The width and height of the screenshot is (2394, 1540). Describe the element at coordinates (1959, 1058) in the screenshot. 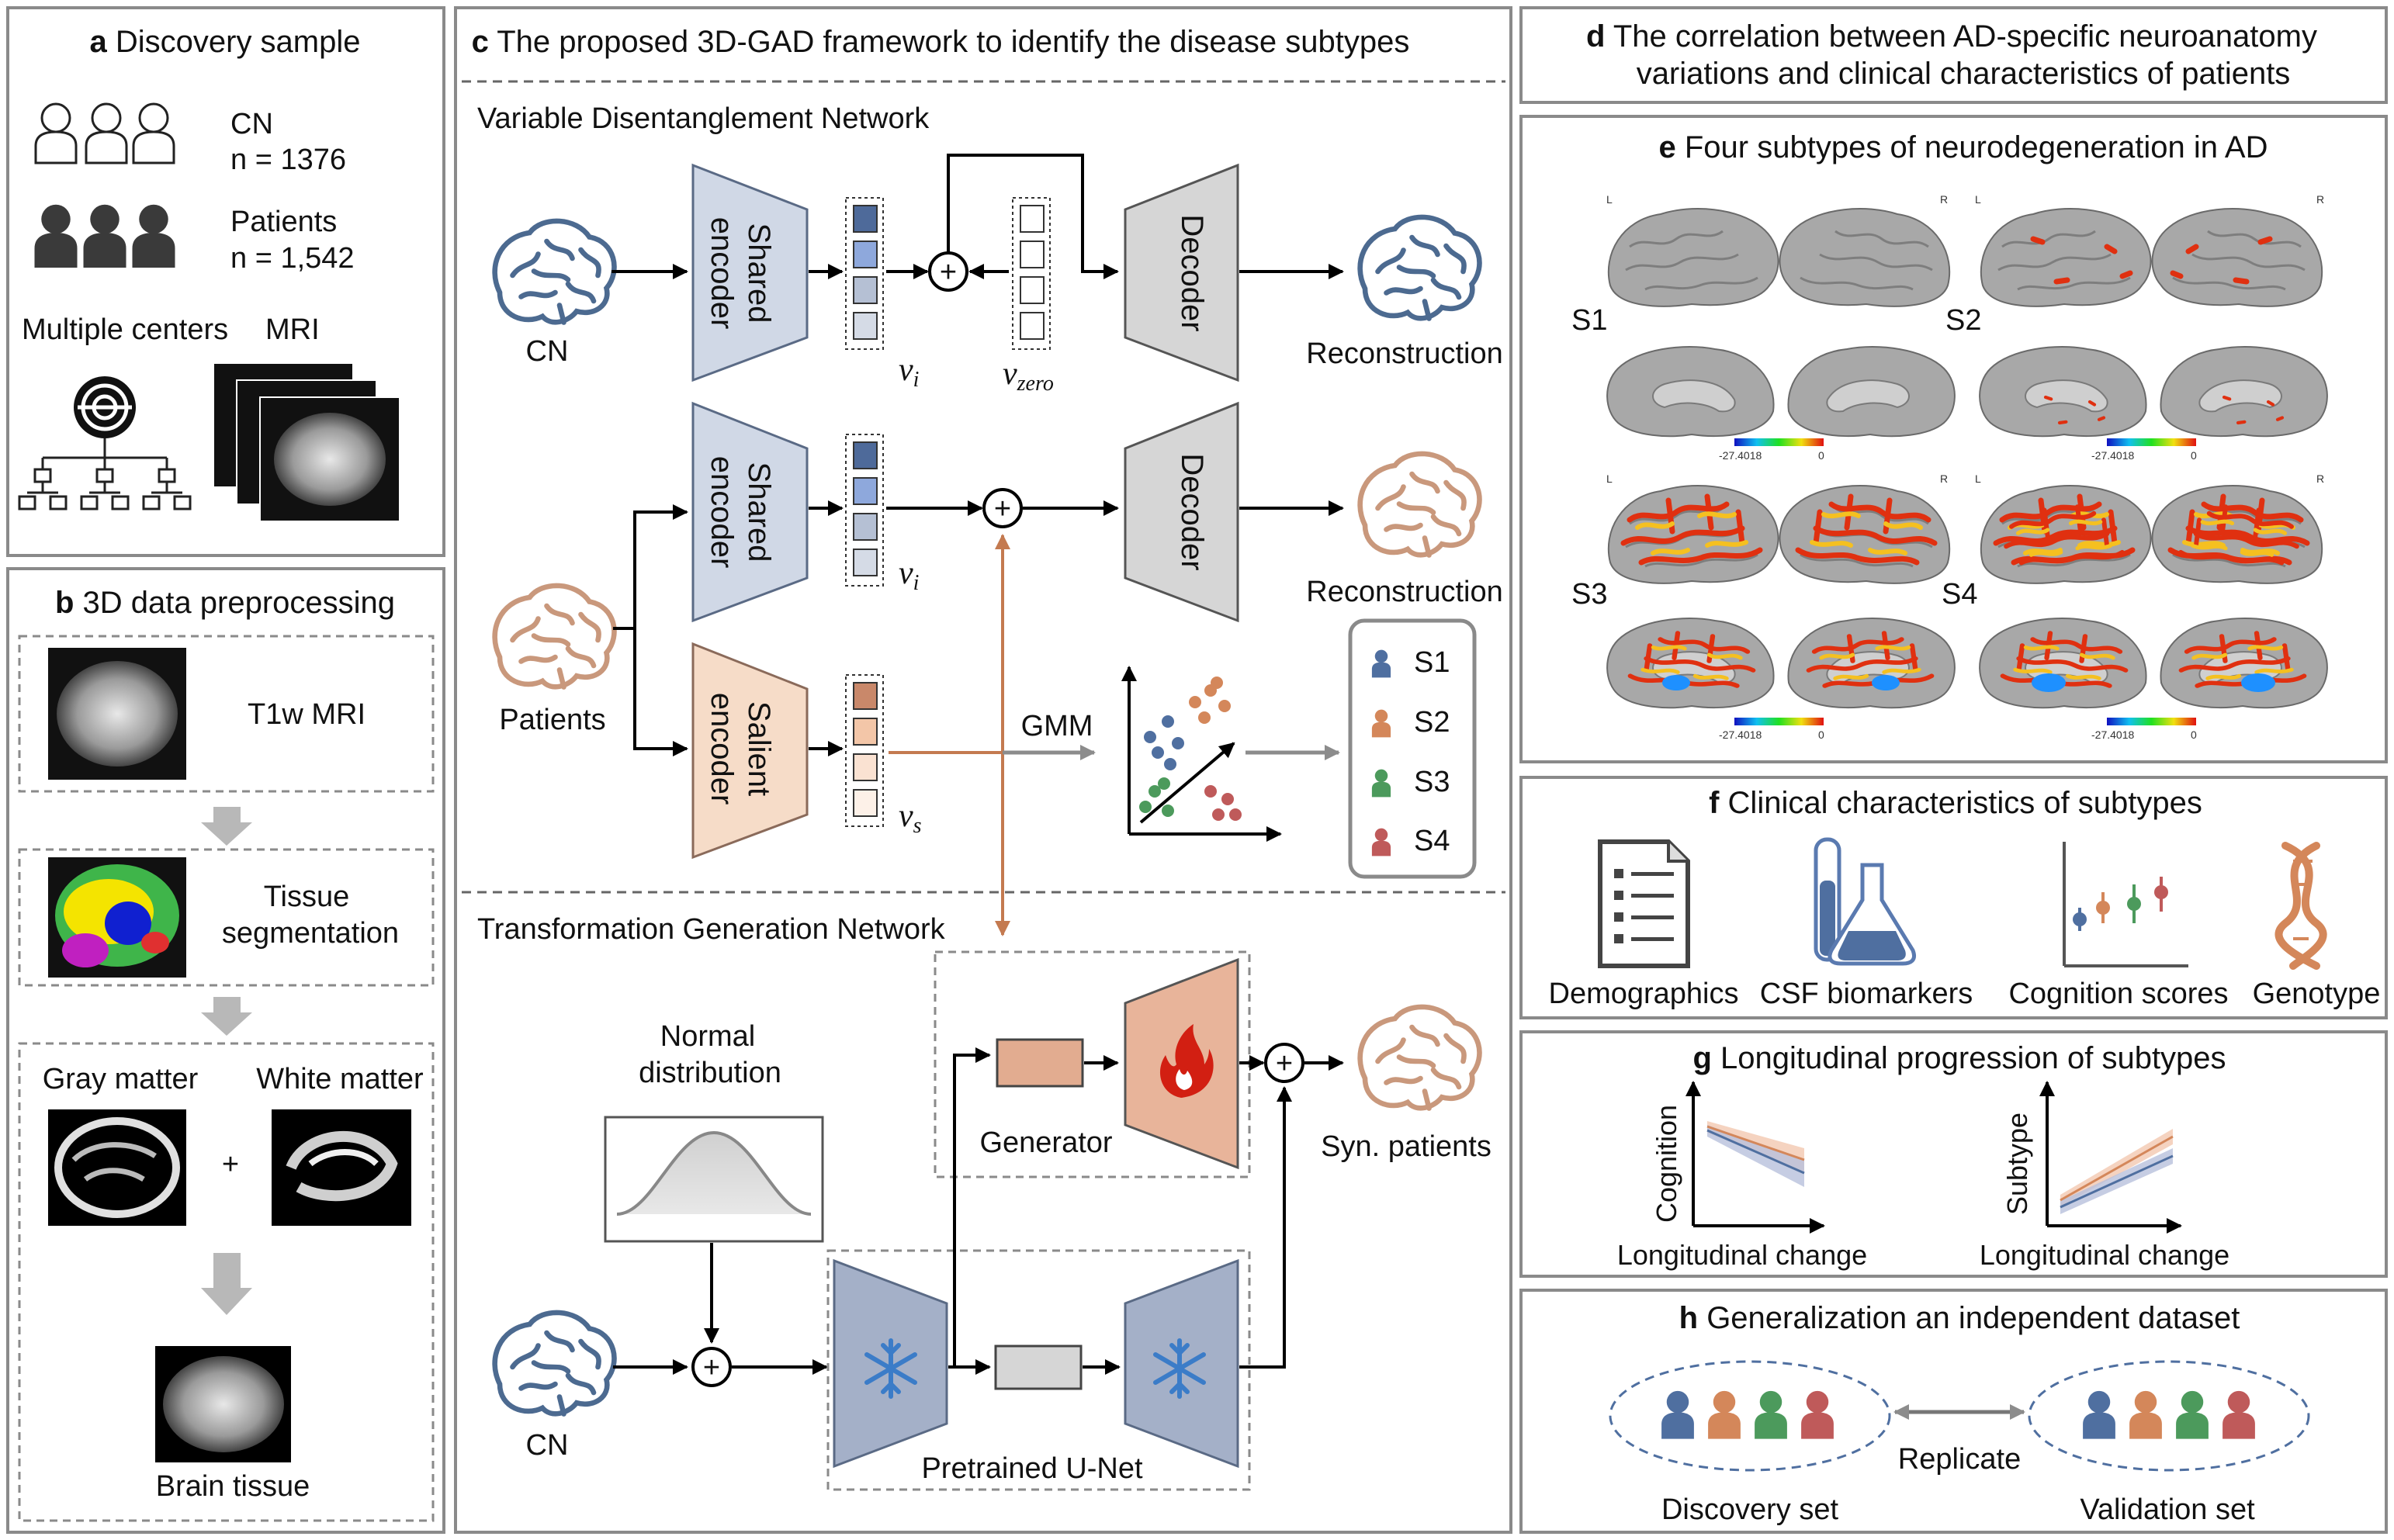

I see `panel-g-title: g Longitudinal progression of subtypes` at that location.